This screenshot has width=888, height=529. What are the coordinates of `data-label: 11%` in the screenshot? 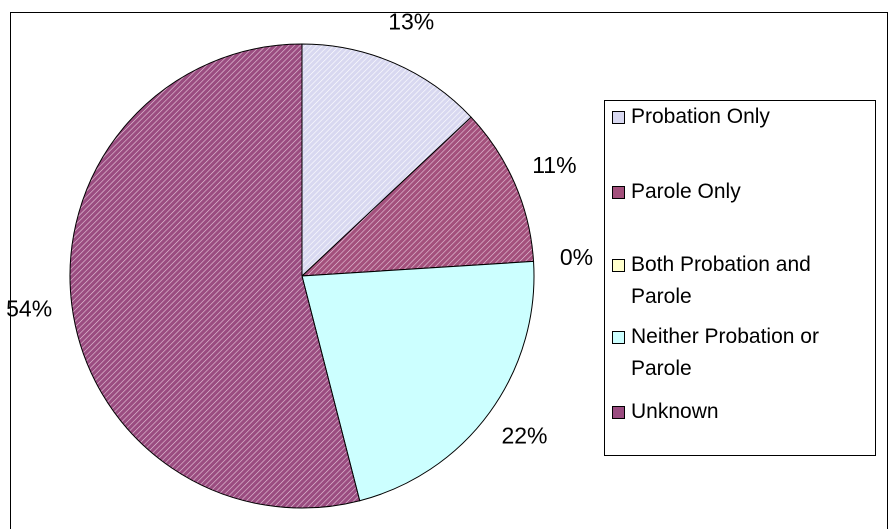 It's located at (554, 165).